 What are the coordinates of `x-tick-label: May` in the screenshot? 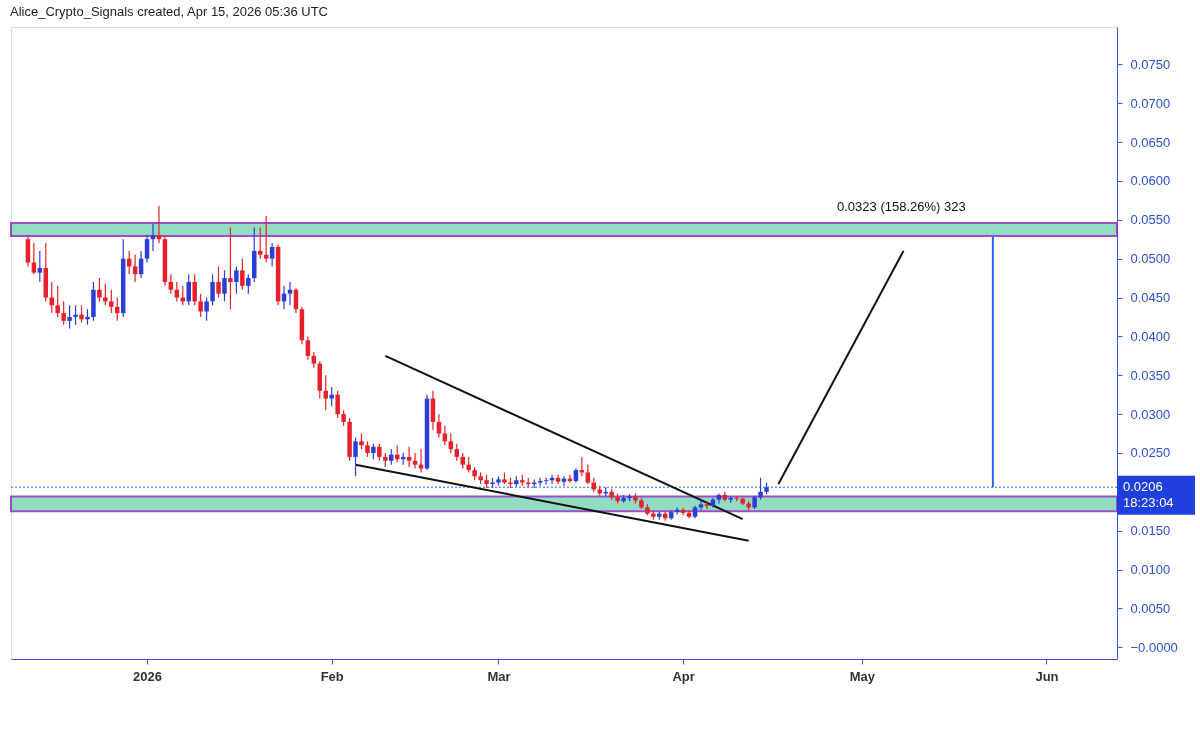 It's located at (862, 676).